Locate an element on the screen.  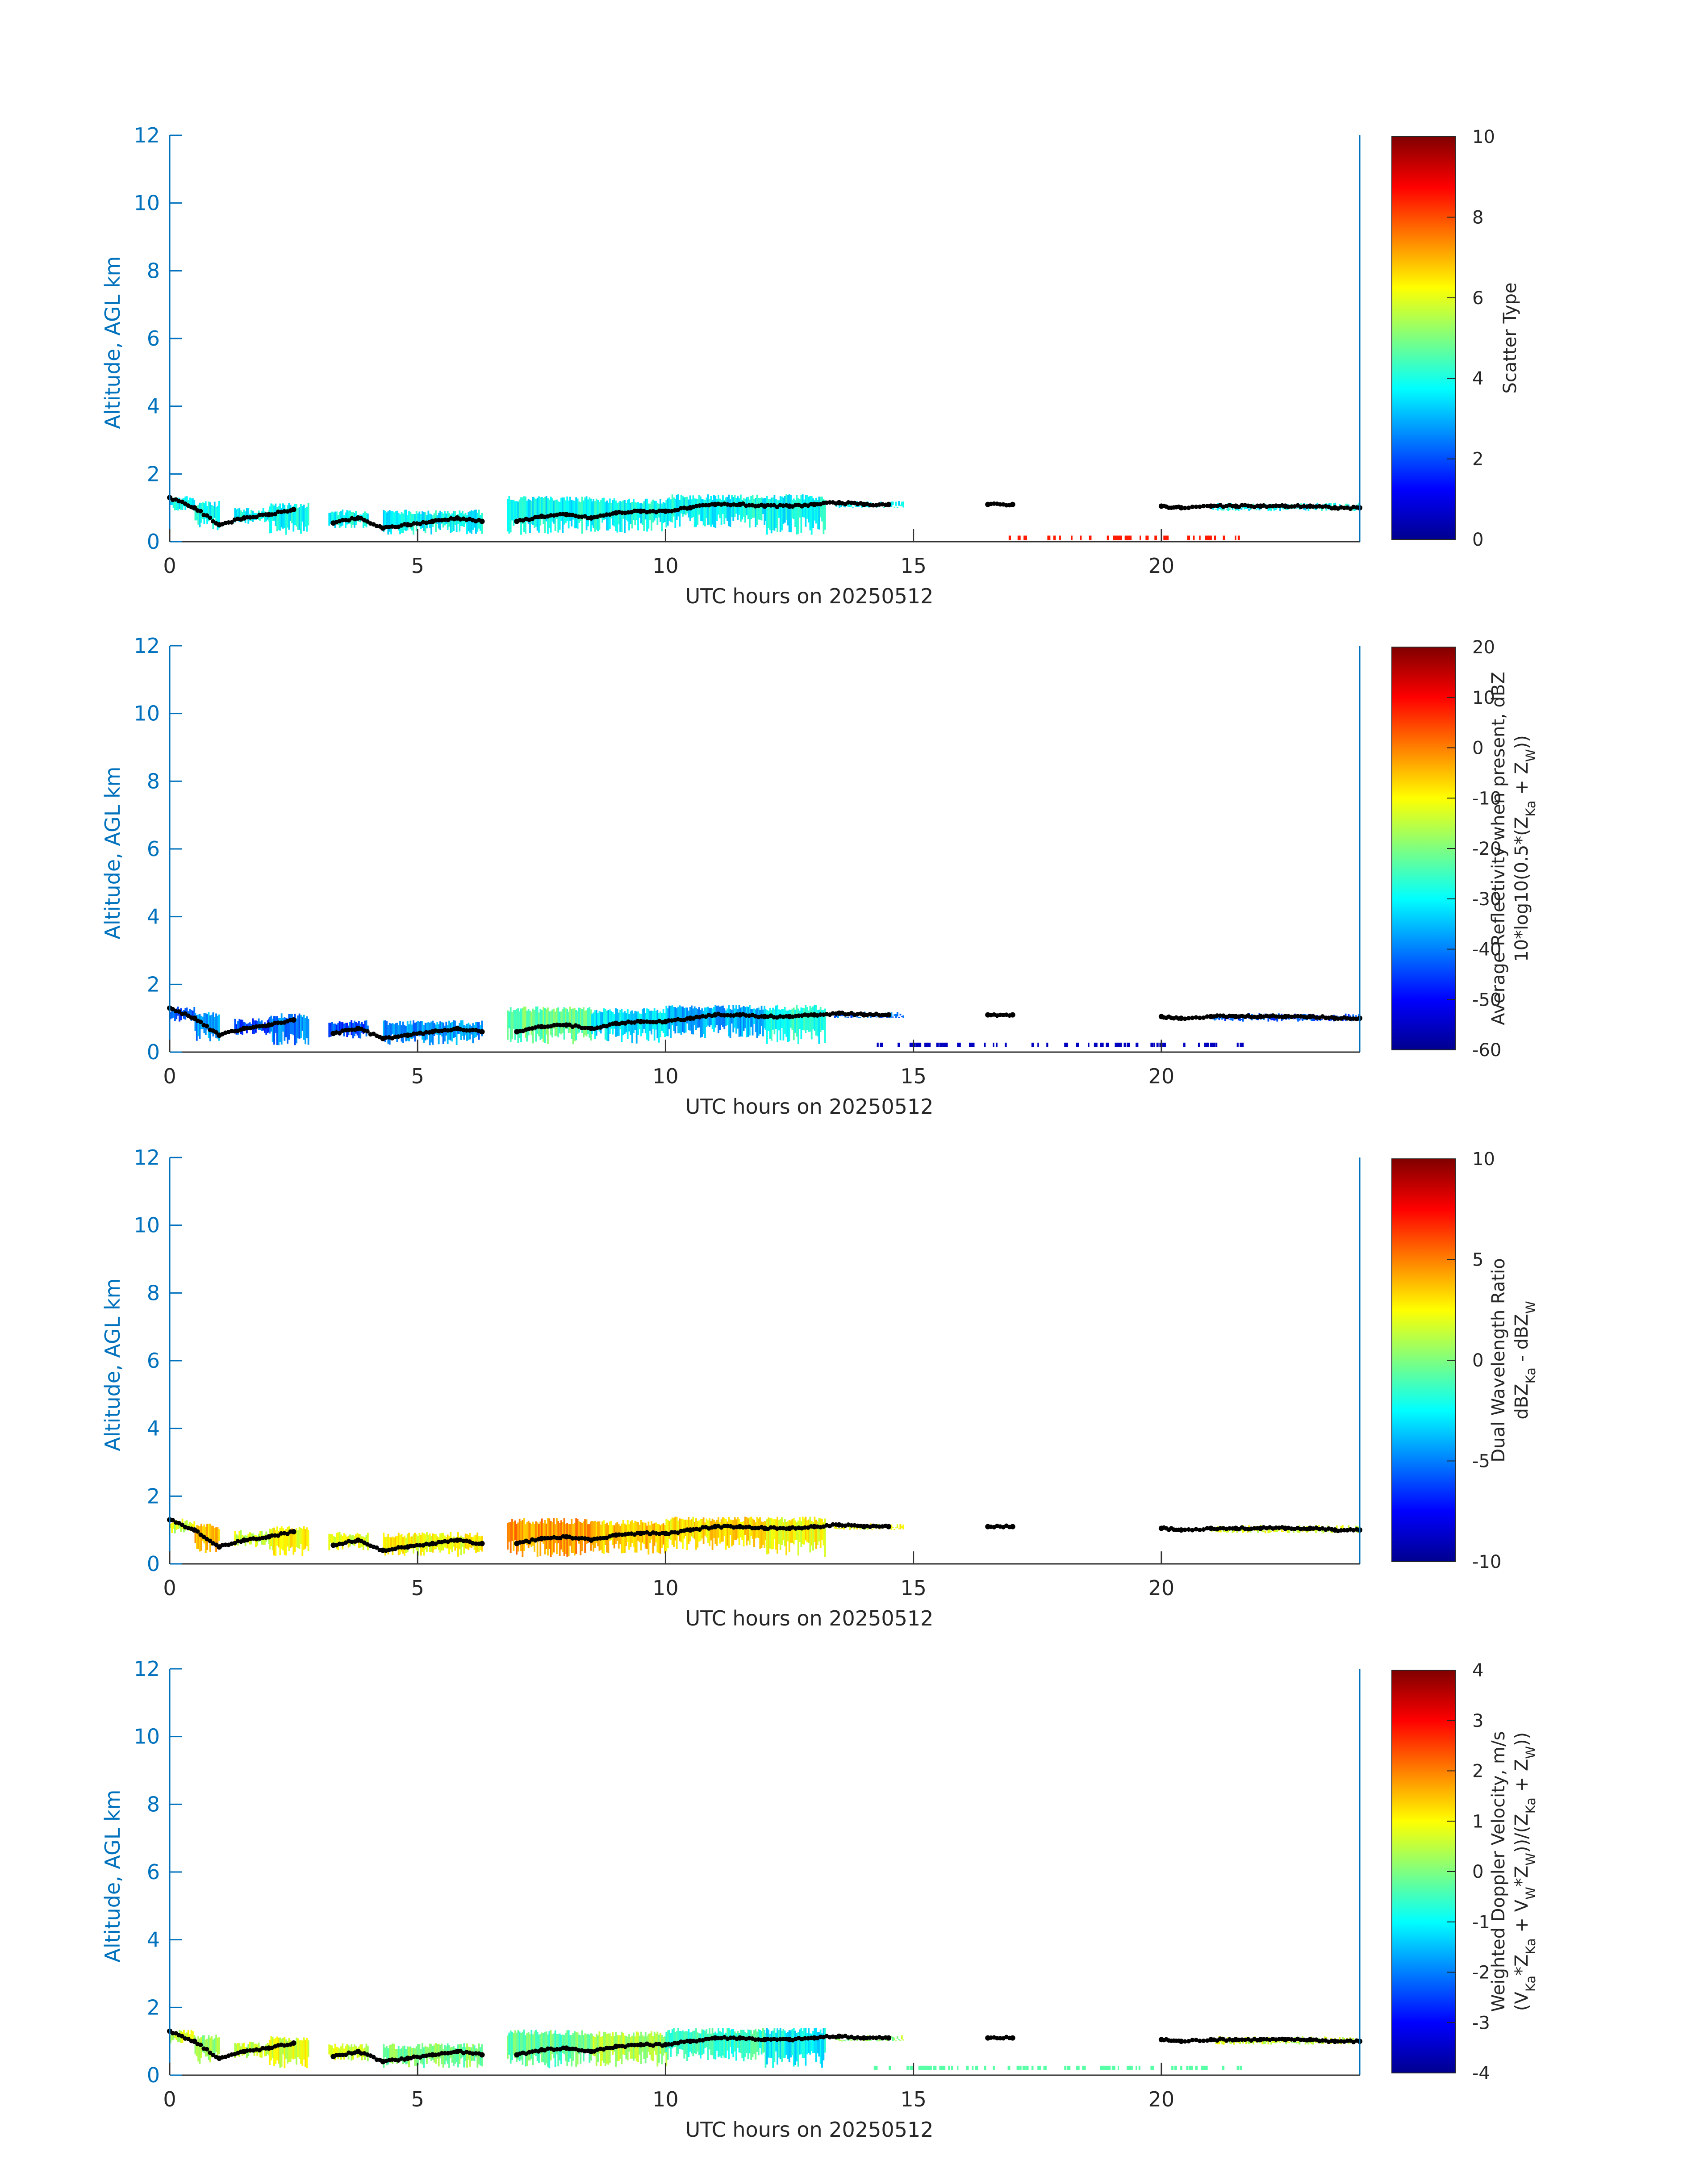
radar-echo-field is located at coordinates (765, 1537).